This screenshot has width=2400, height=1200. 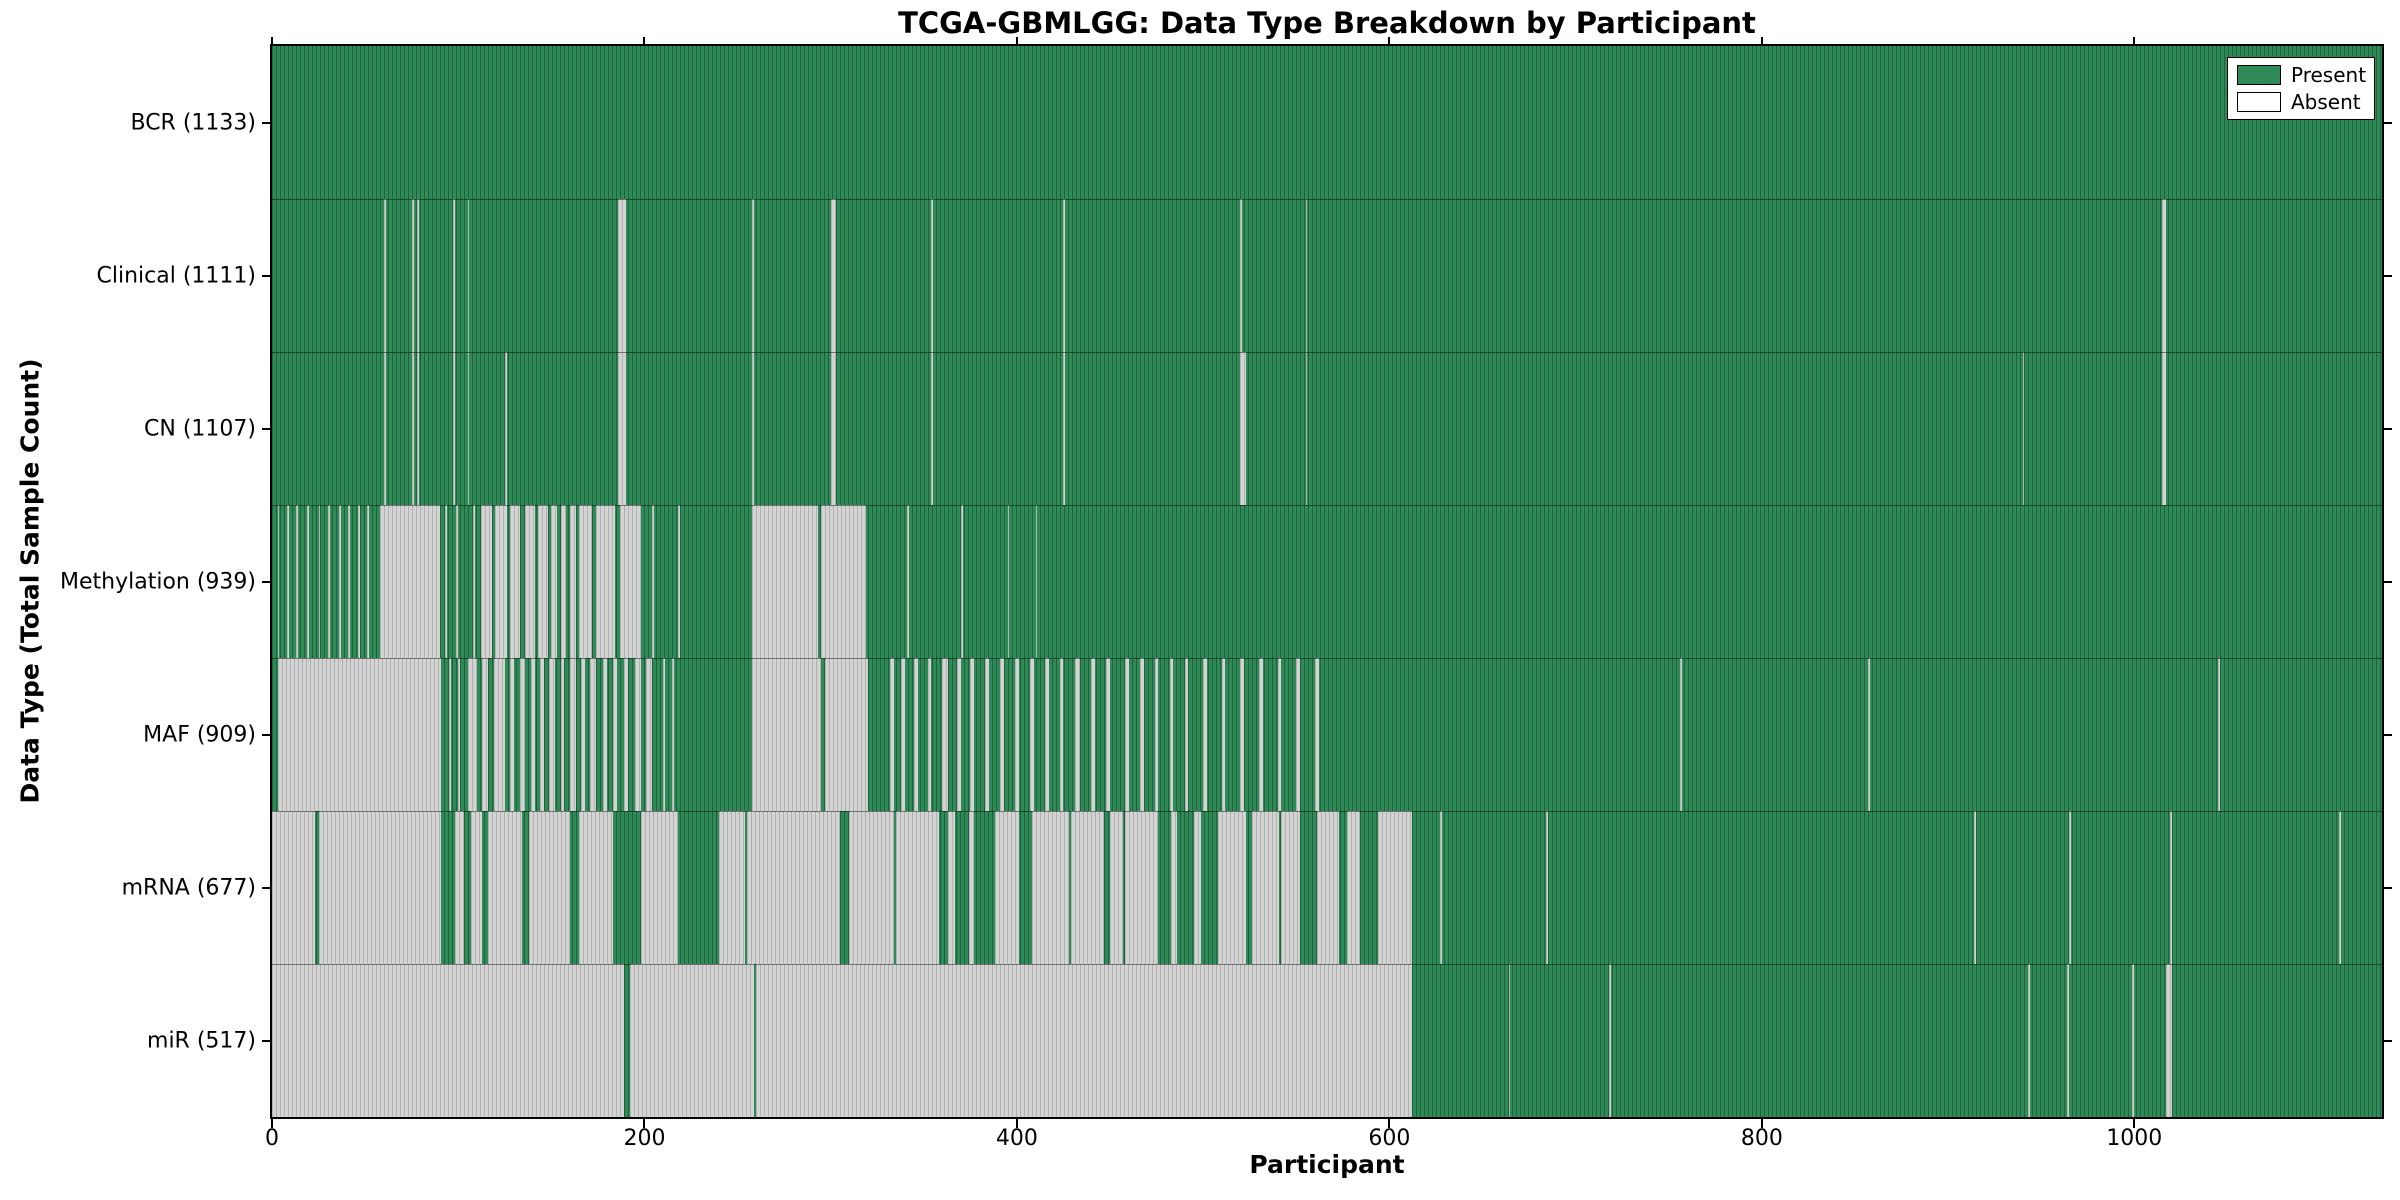 I want to click on y-tick-label-cn: CN (1107), so click(x=200, y=428).